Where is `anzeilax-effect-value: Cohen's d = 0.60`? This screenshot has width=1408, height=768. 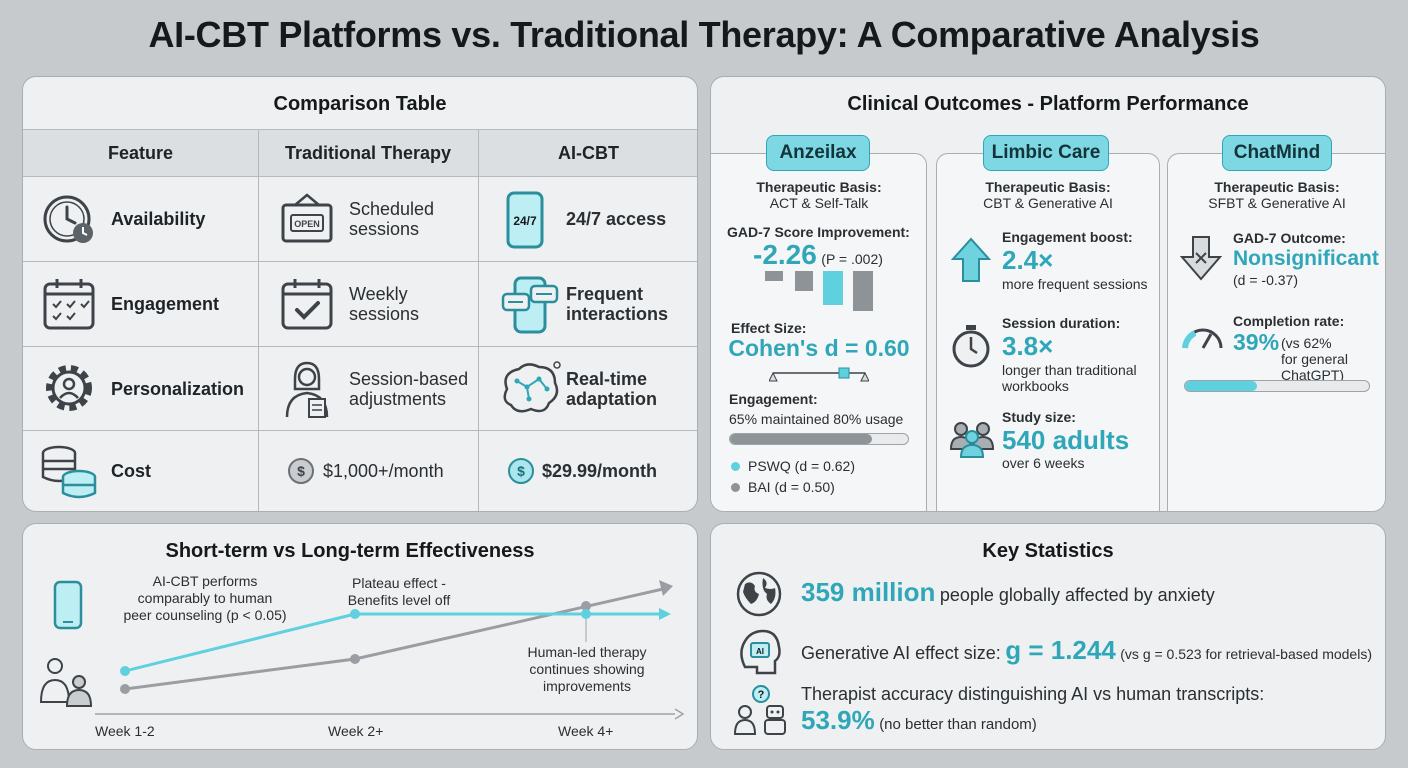 anzeilax-effect-value: Cohen's d = 0.60 is located at coordinates (819, 348).